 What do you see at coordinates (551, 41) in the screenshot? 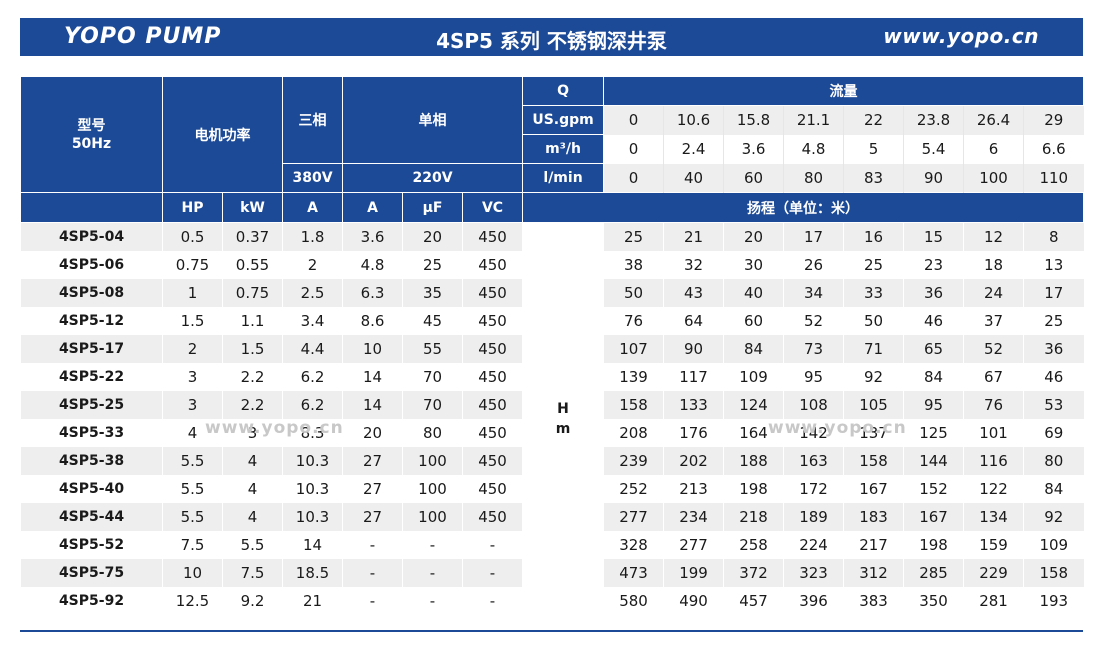
I see `page-title: 4SP5 系列 不锈钢深井泵` at bounding box center [551, 41].